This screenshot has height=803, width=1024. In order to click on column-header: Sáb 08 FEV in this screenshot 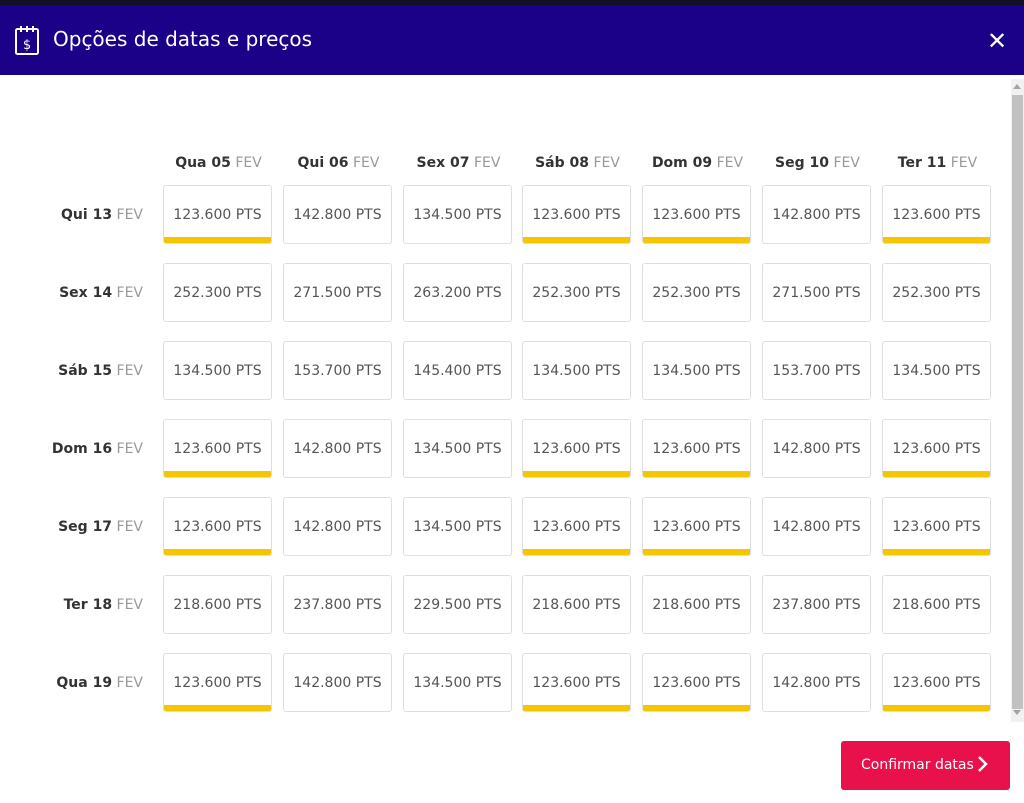, I will do `click(577, 163)`.